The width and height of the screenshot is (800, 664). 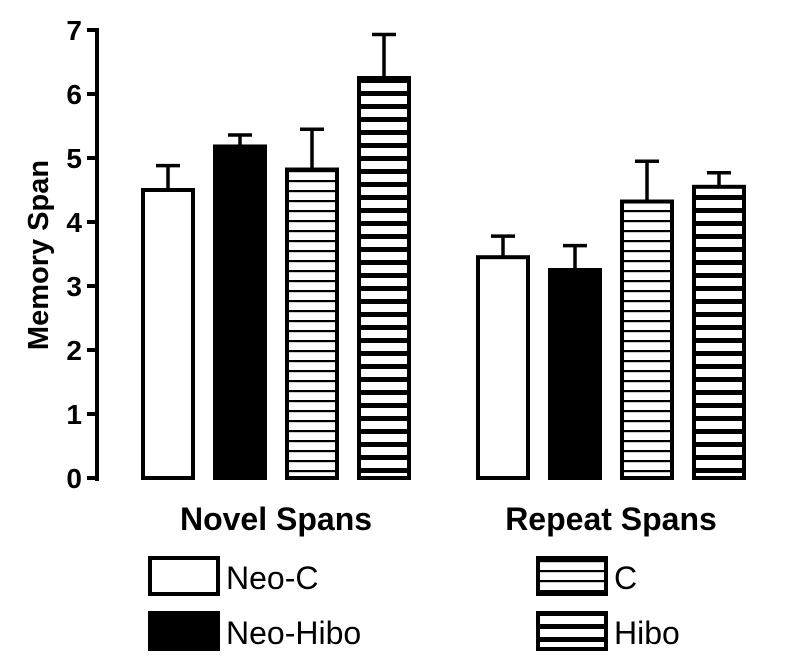 I want to click on legend-label: Neo-C, so click(x=272, y=578).